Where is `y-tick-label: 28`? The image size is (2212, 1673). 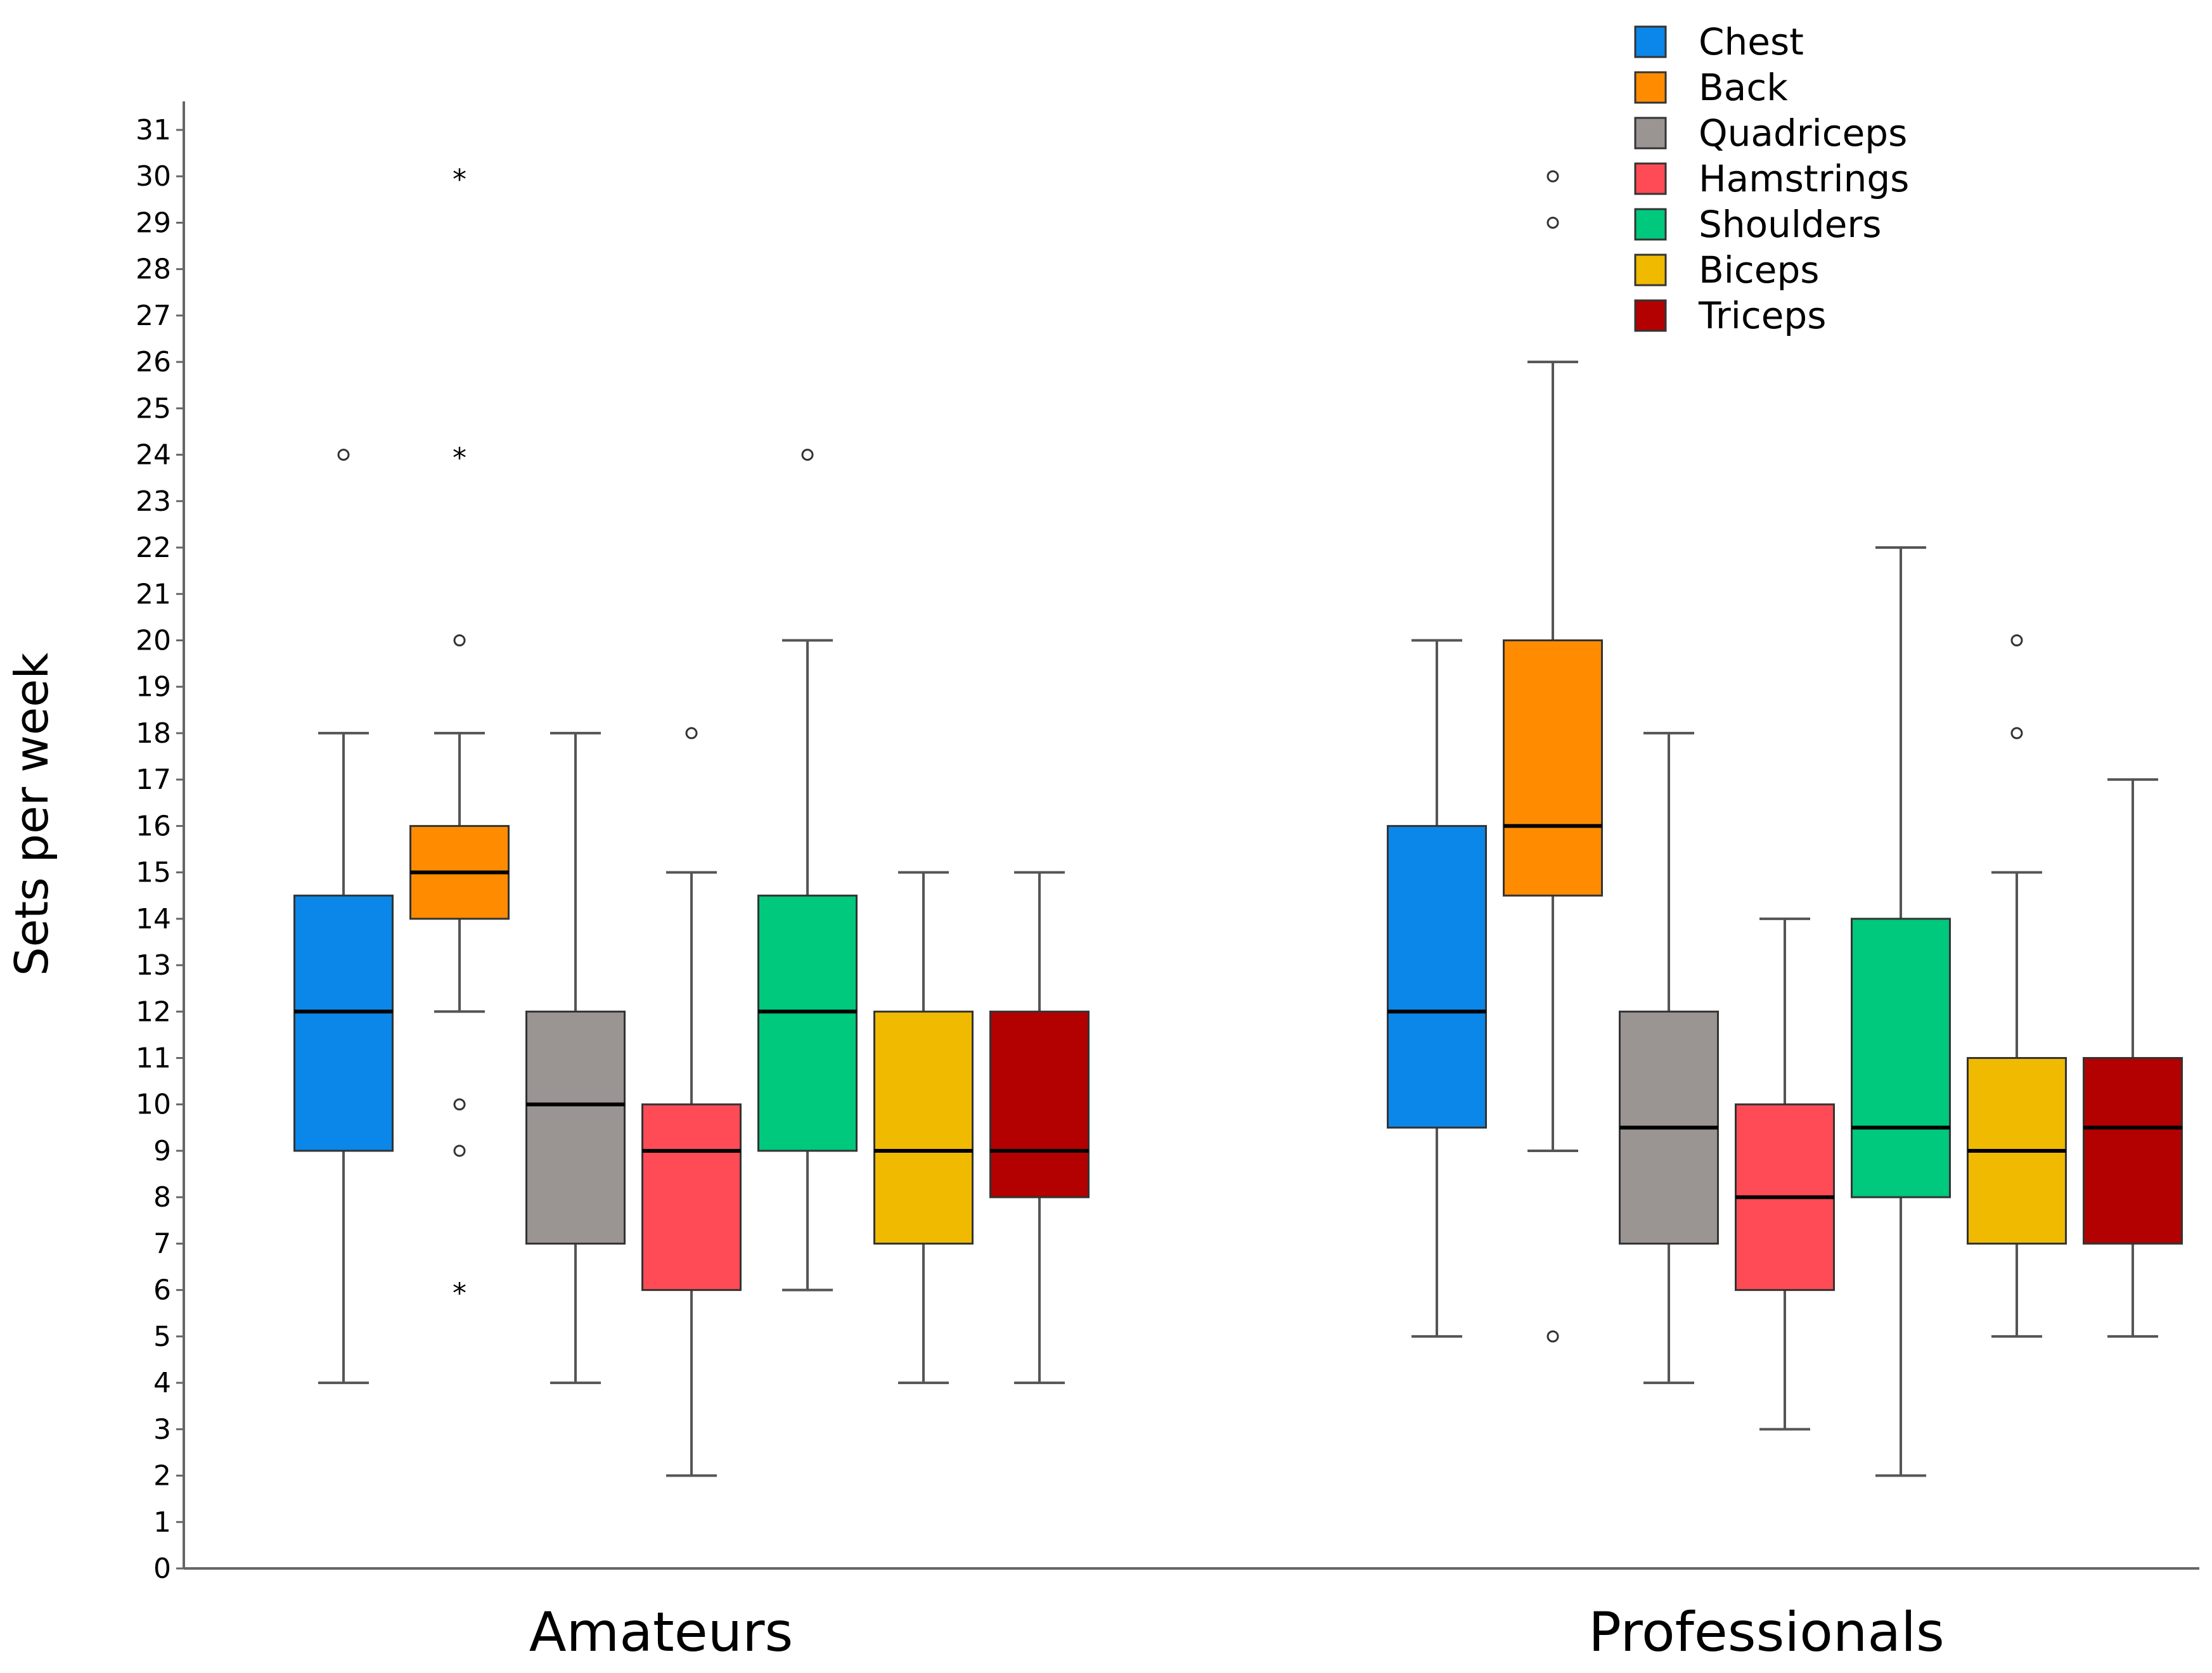
y-tick-label: 28 is located at coordinates (153, 269).